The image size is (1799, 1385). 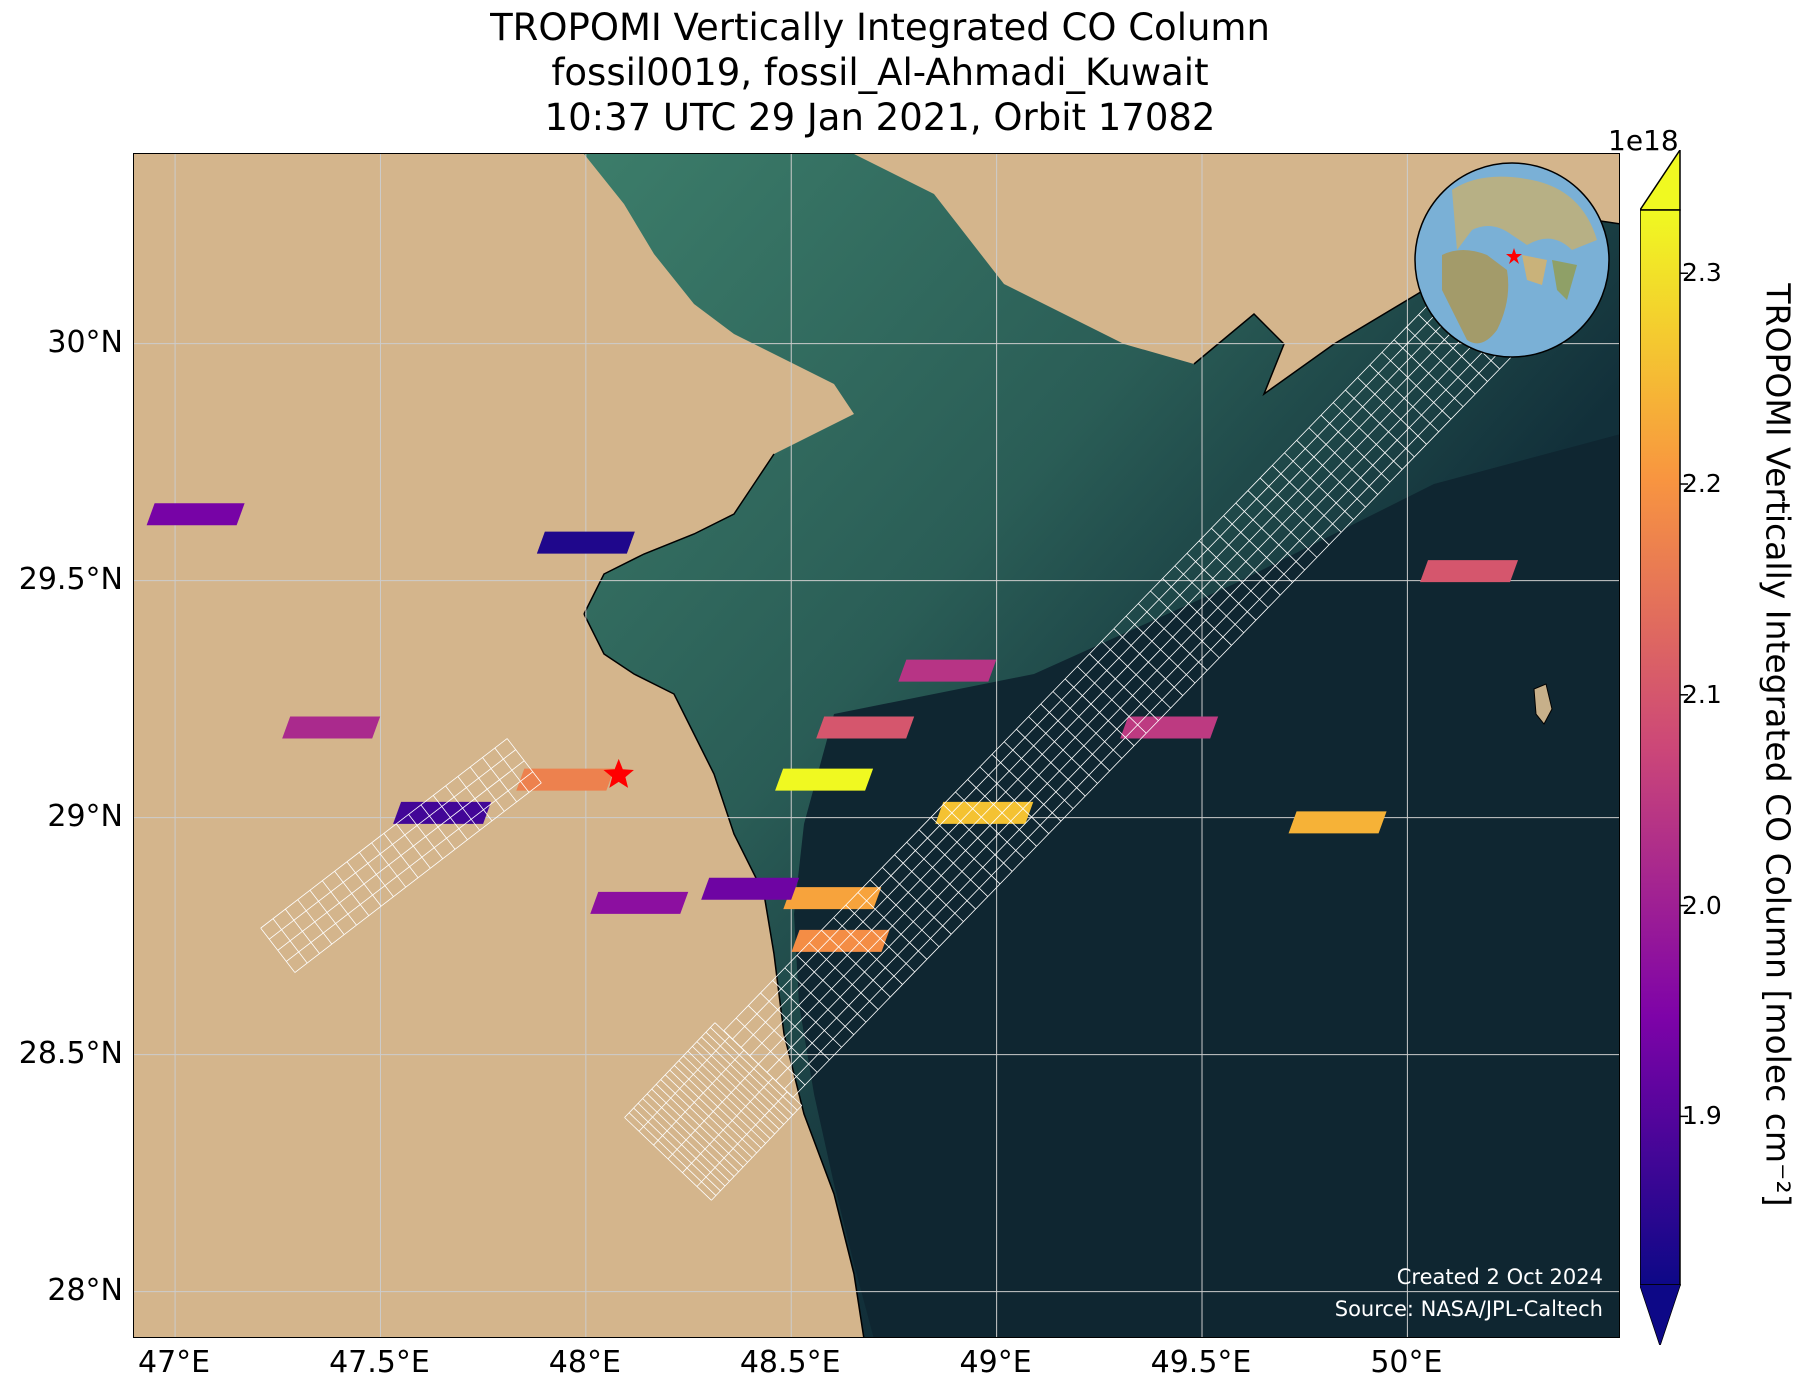 What do you see at coordinates (85, 816) in the screenshot?
I see `y-tick-label: 29°N` at bounding box center [85, 816].